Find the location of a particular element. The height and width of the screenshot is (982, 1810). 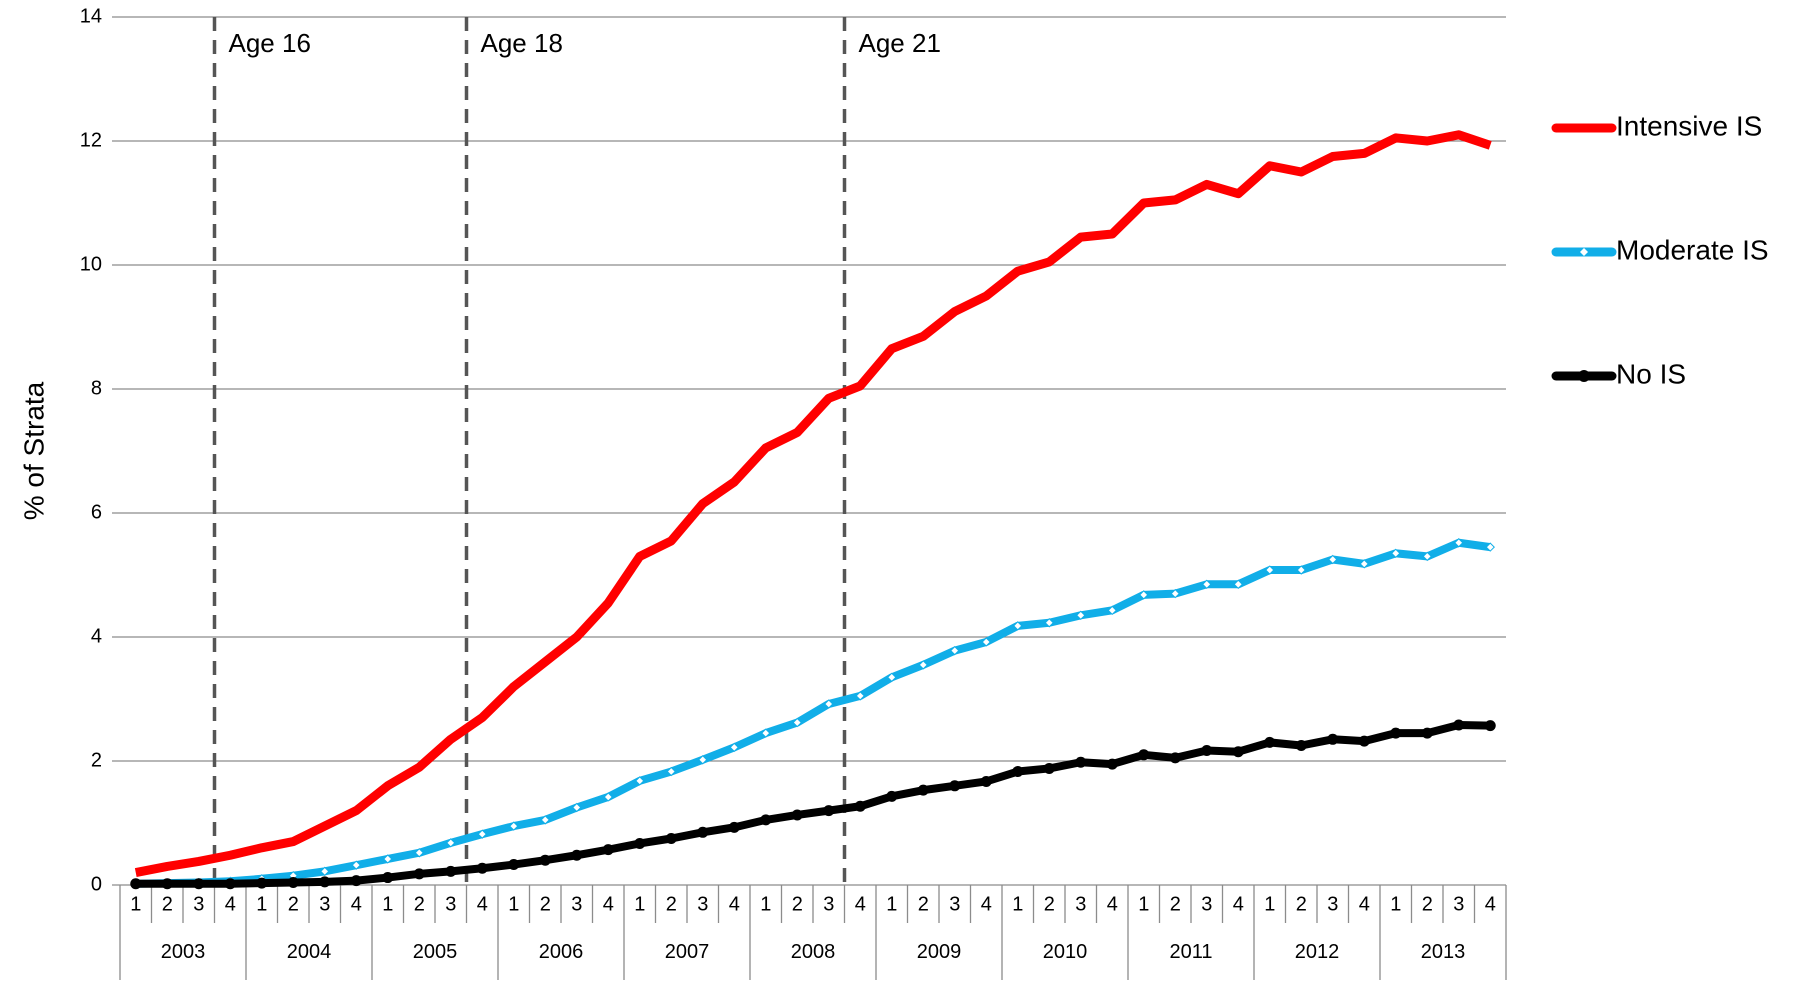

group-label: 2013 is located at coordinates (1443, 952).